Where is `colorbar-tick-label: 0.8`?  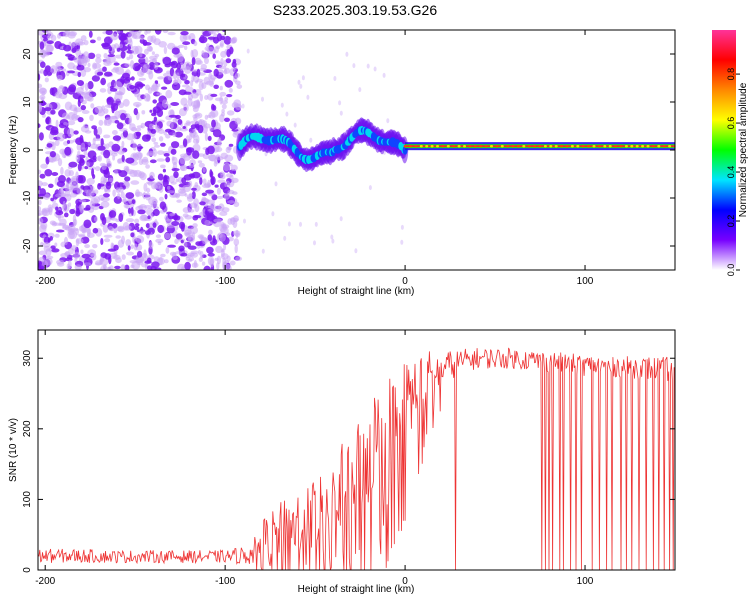
colorbar-tick-label: 0.8 is located at coordinates (731, 74).